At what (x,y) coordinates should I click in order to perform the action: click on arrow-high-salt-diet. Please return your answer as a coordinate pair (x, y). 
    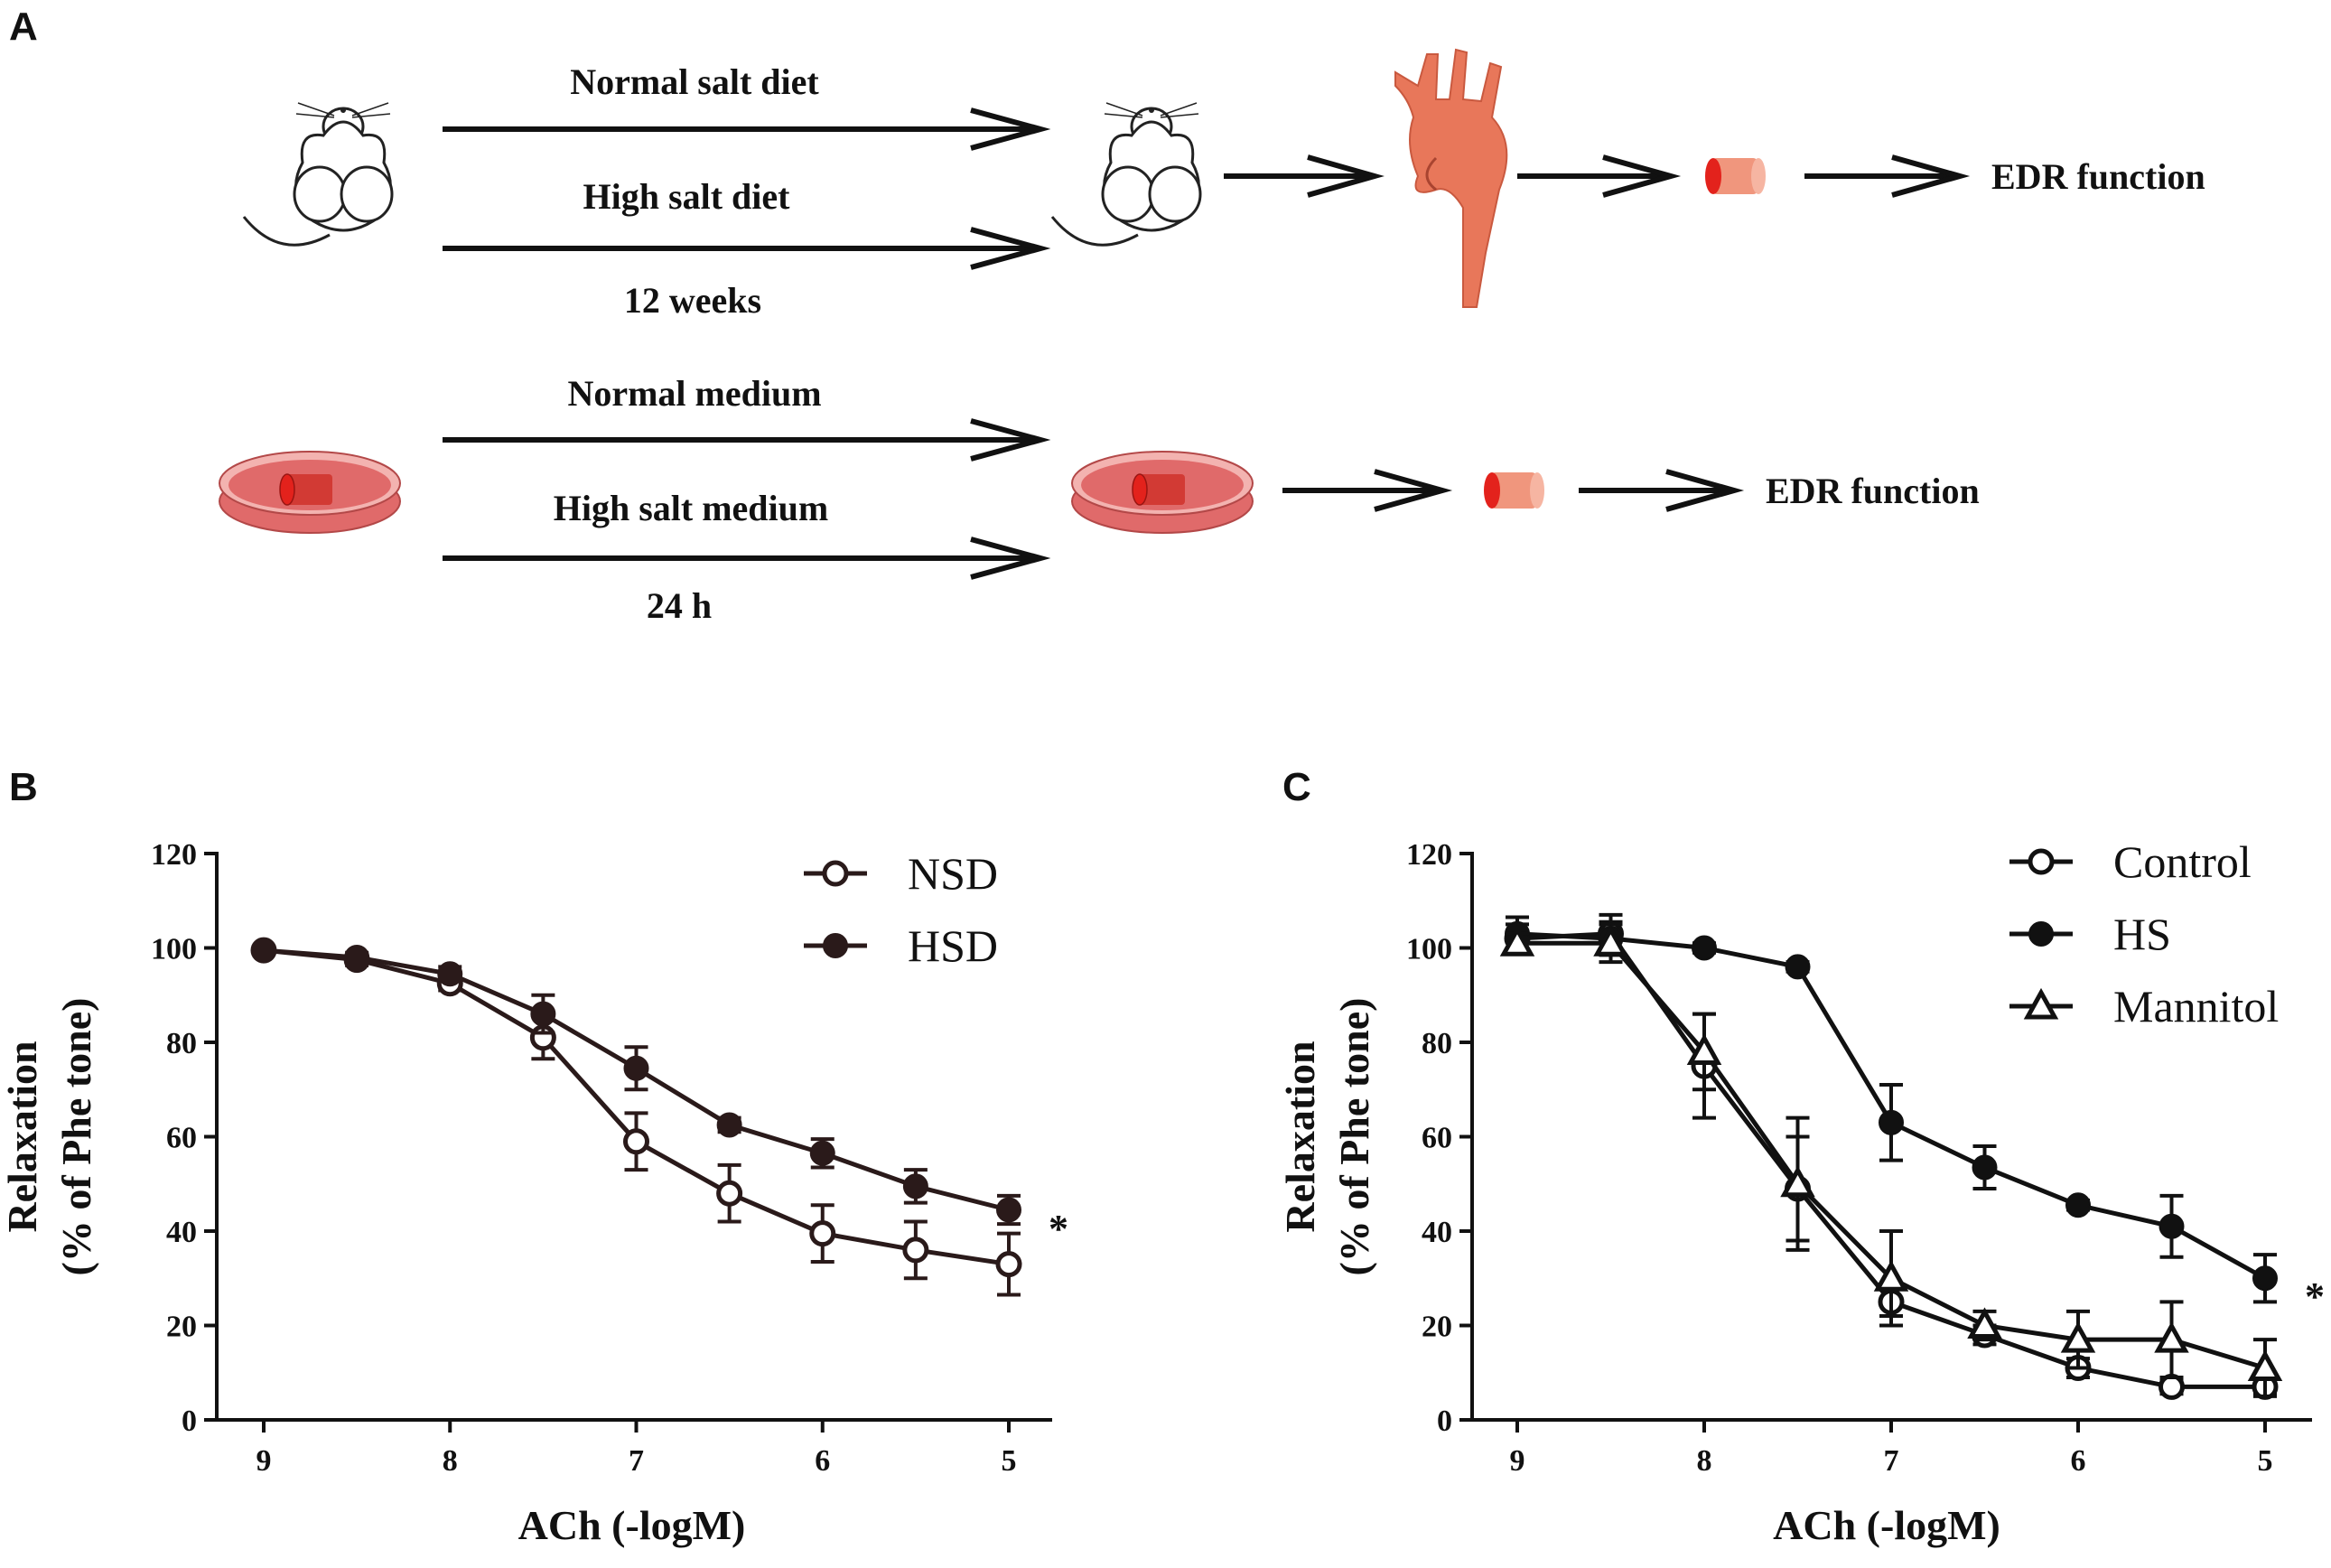
    Looking at the image, I should click on (747, 248).